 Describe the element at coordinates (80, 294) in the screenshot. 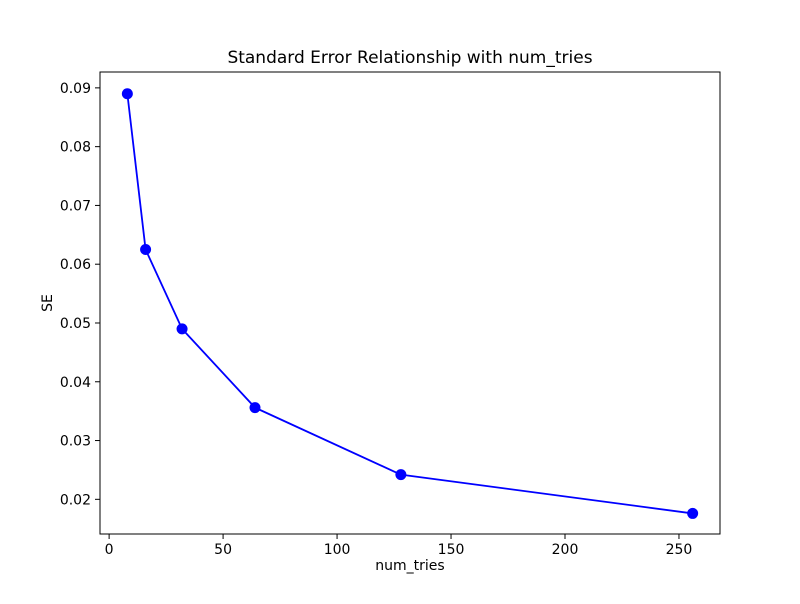

I see `y-axis-ticks: 0.02 0.03 0.04 0.05 0.06 0.07 0.08 0.09` at that location.